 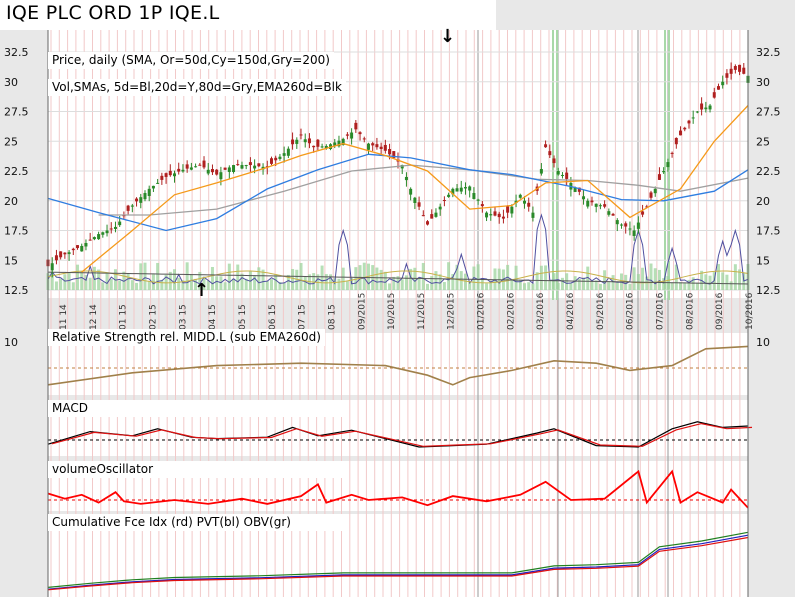 What do you see at coordinates (124, 317) in the screenshot?
I see `x-tick: 01 15` at bounding box center [124, 317].